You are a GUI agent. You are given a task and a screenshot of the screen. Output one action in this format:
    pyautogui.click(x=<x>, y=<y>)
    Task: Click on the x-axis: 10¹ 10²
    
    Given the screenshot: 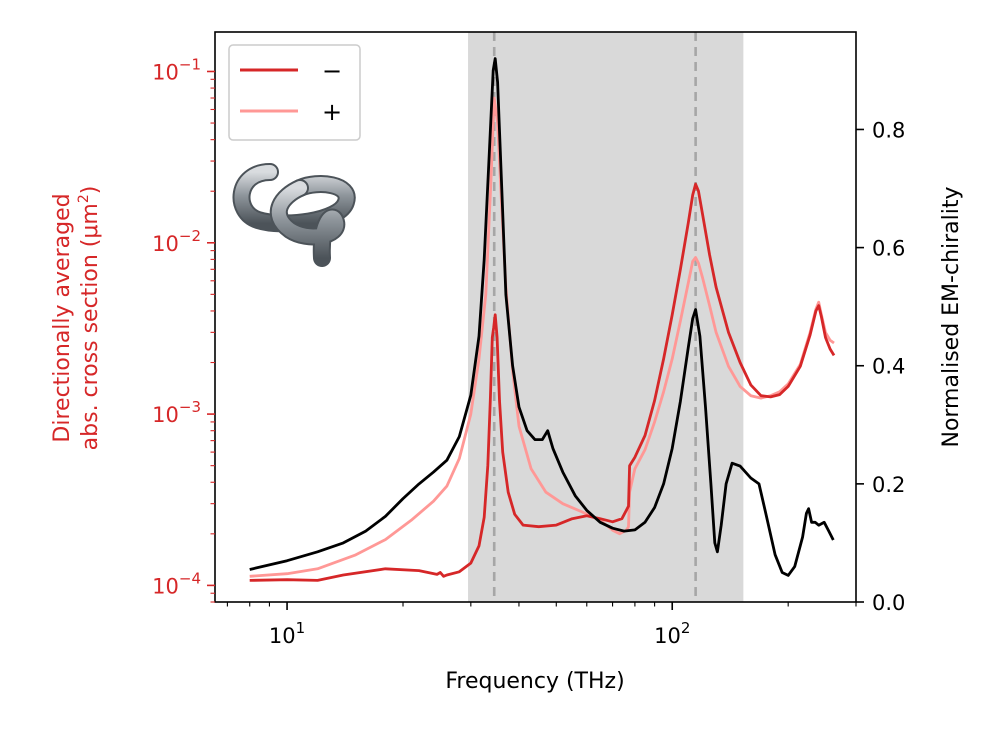 What is the action you would take?
    pyautogui.click(x=541, y=625)
    